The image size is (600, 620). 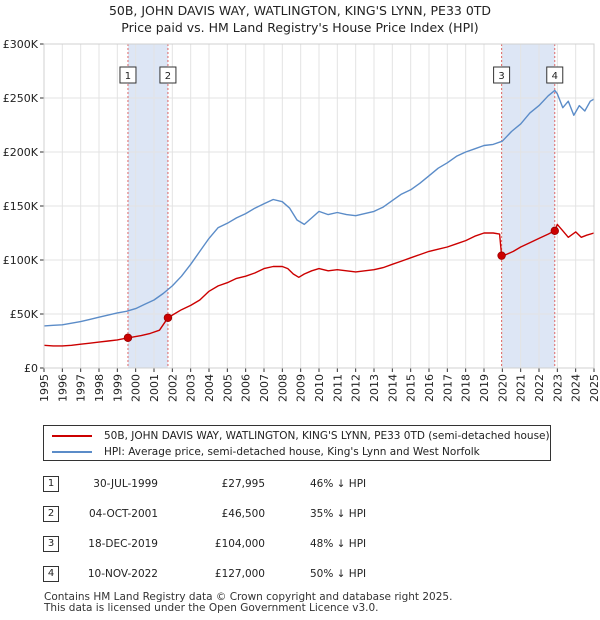 I want to click on sale-number-box: 1, so click(x=51, y=484).